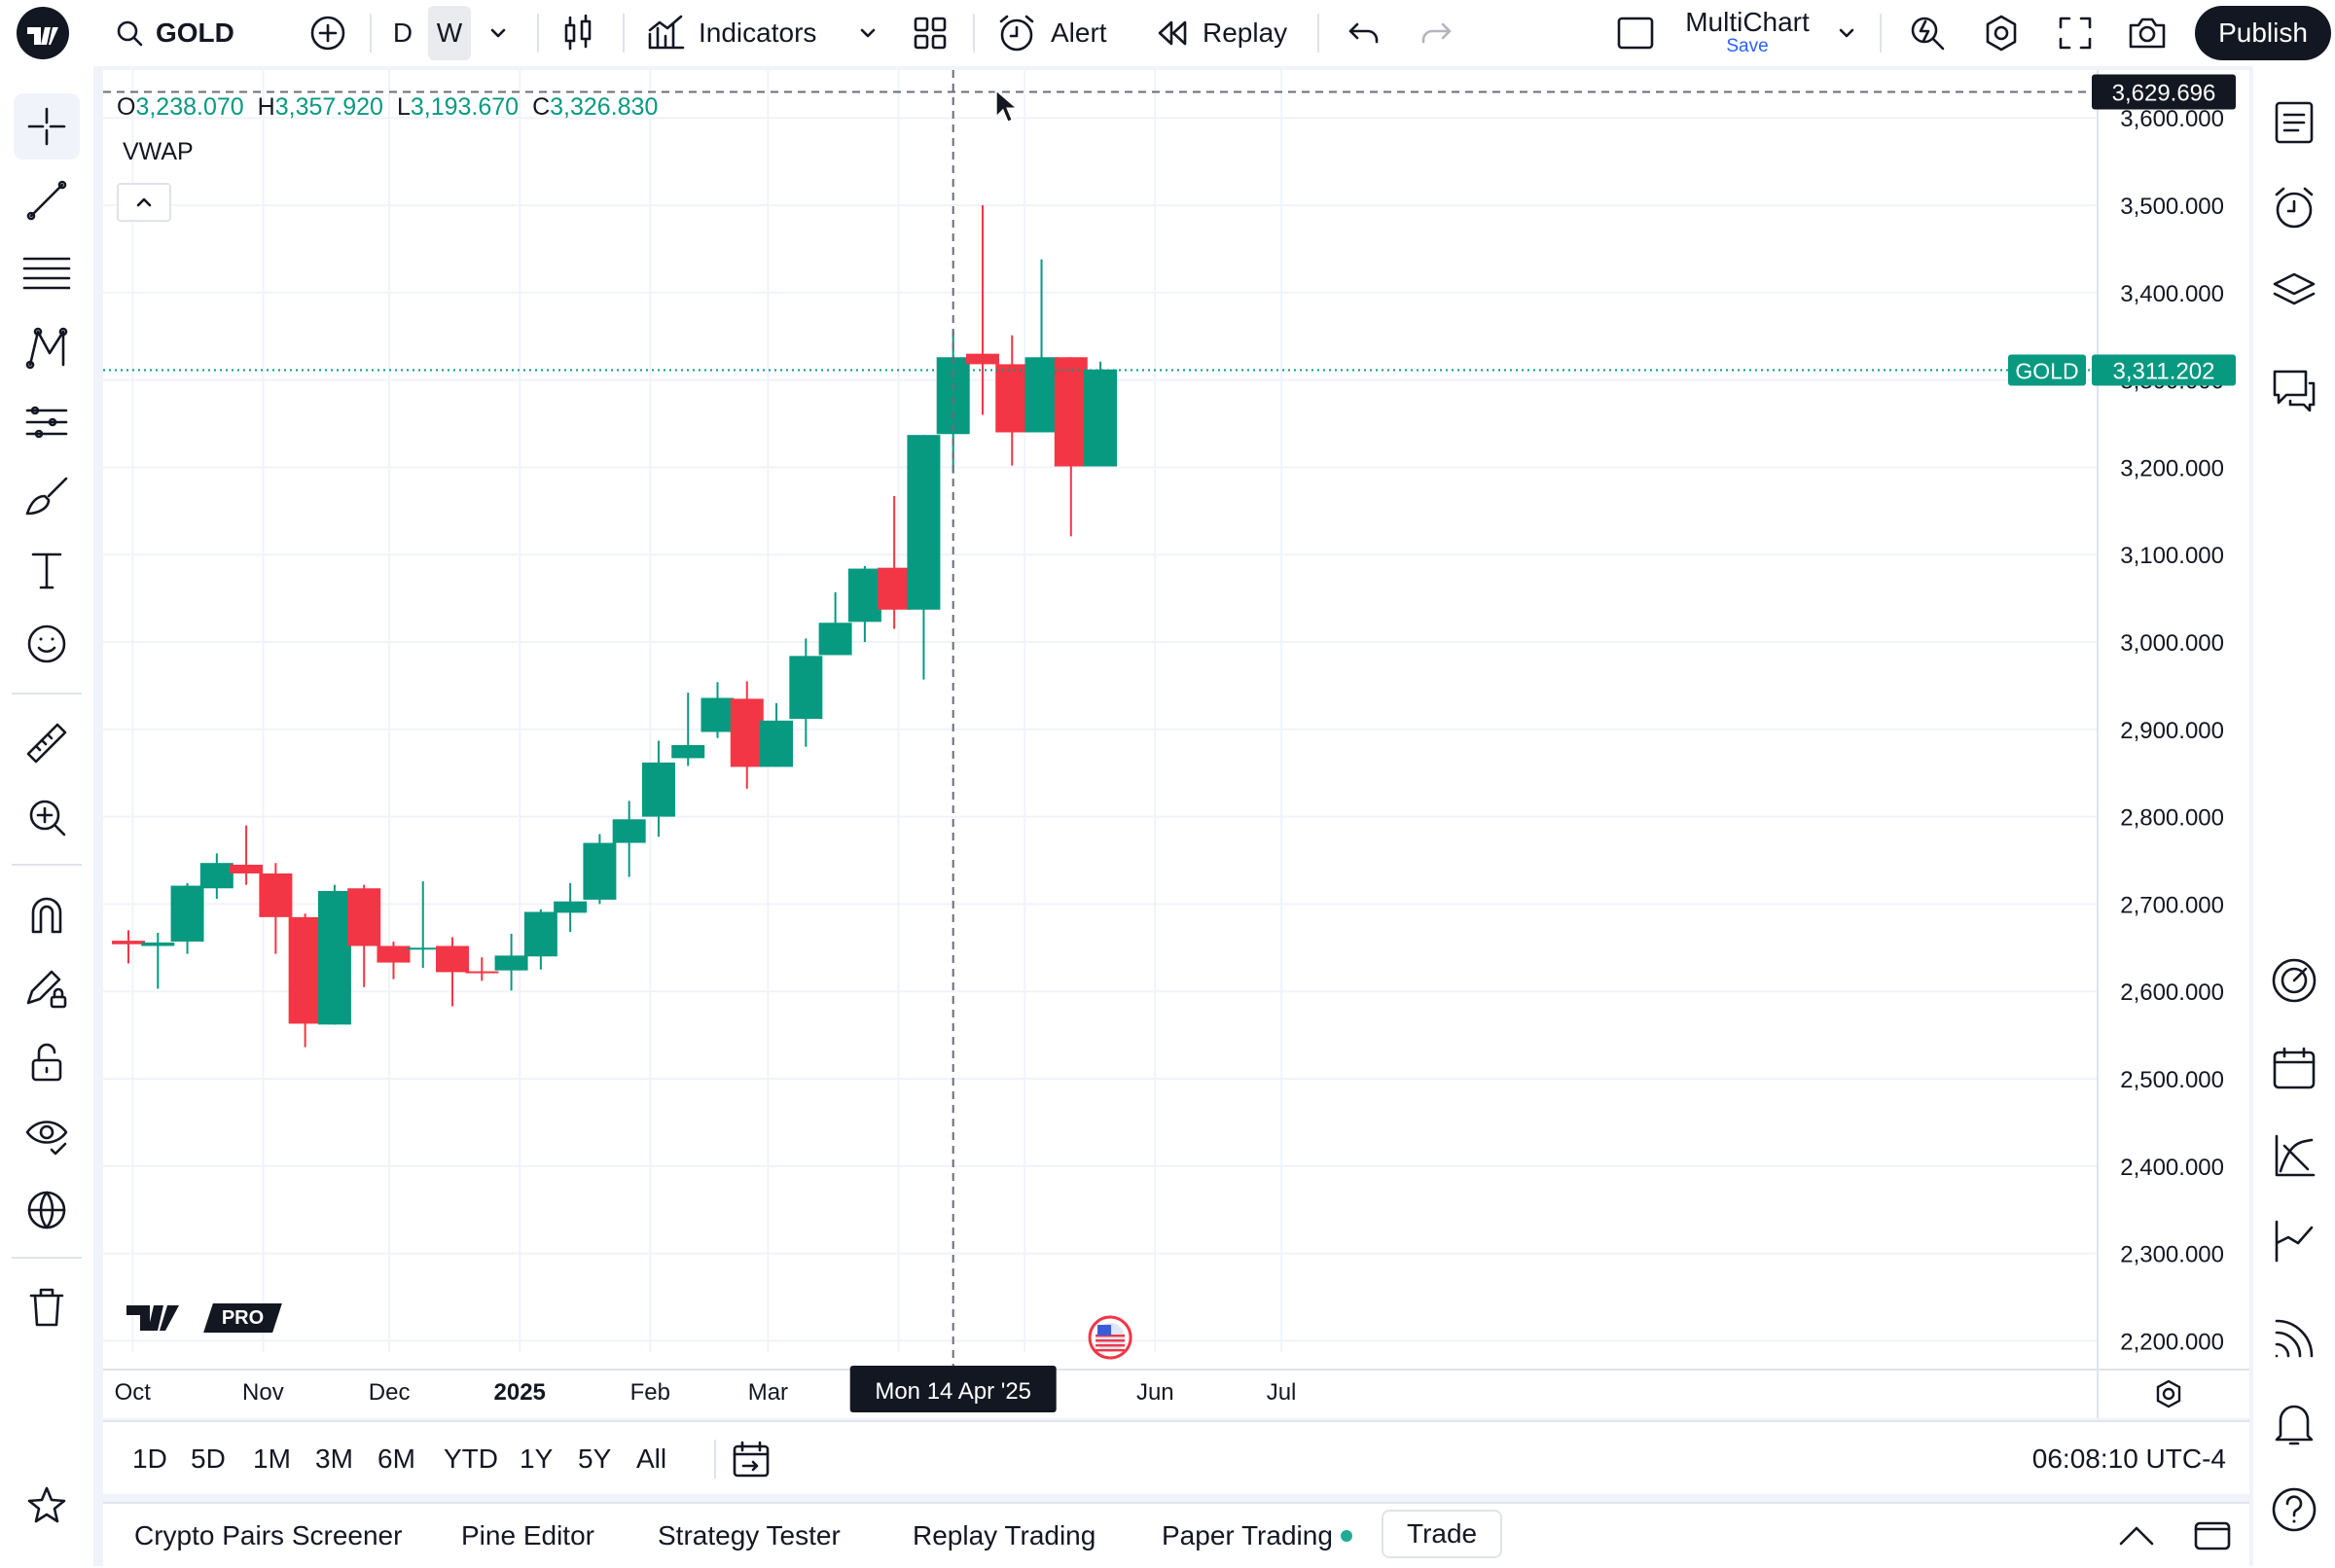 The image size is (2335, 1568). What do you see at coordinates (2294, 1424) in the screenshot?
I see `notifications-button` at bounding box center [2294, 1424].